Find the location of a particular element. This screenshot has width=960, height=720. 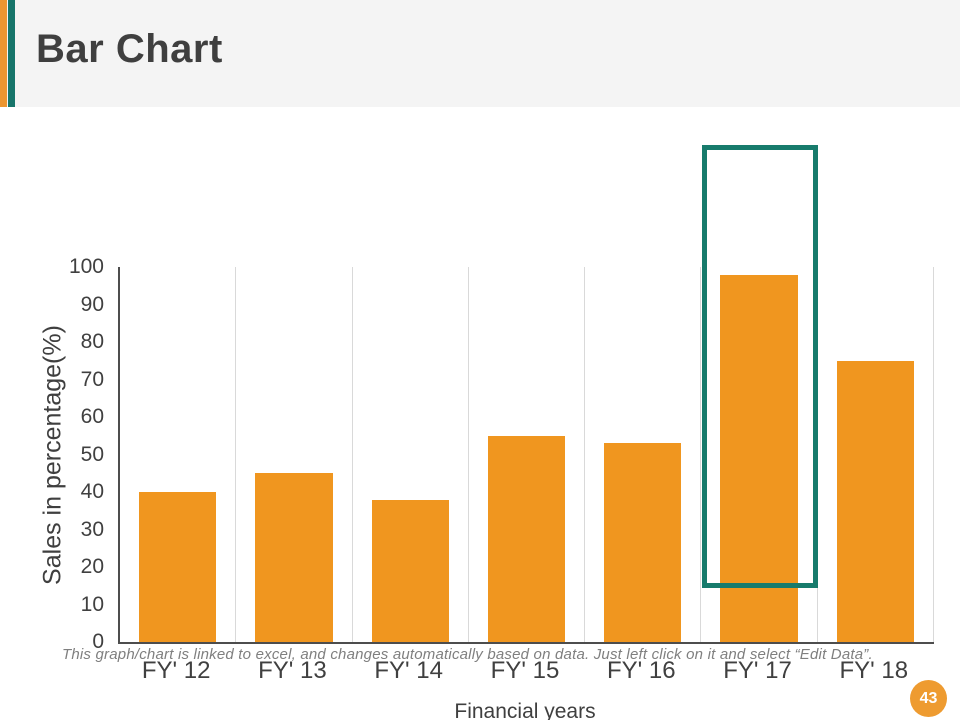

slide-header: Bar Chart is located at coordinates (480, 53).